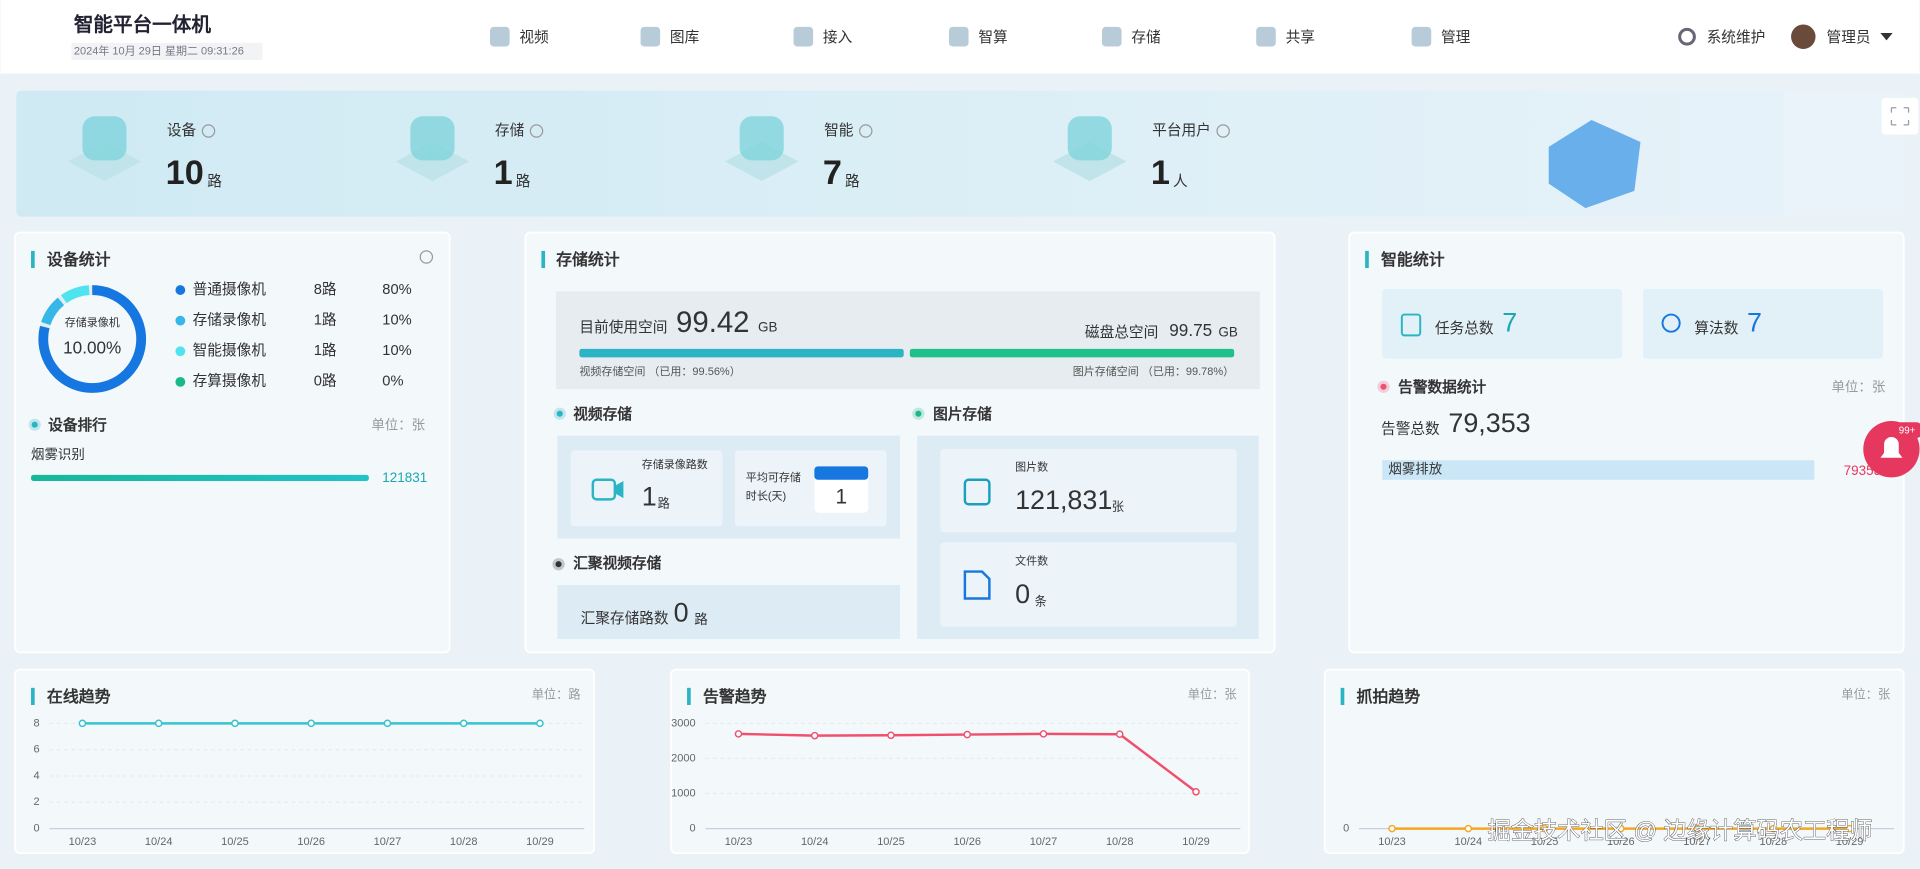 The width and height of the screenshot is (1920, 869). What do you see at coordinates (602, 414) in the screenshot?
I see `section-title: 视频存储` at bounding box center [602, 414].